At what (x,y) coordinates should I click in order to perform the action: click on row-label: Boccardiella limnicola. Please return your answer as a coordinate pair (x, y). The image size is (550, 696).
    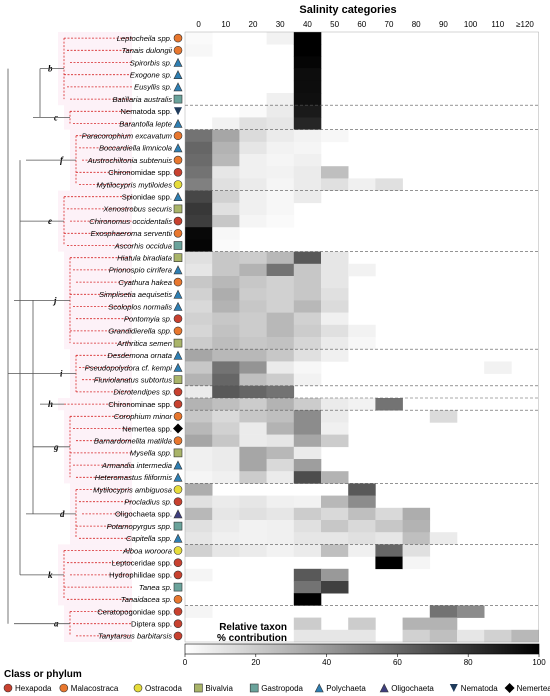
    Looking at the image, I should click on (135, 148).